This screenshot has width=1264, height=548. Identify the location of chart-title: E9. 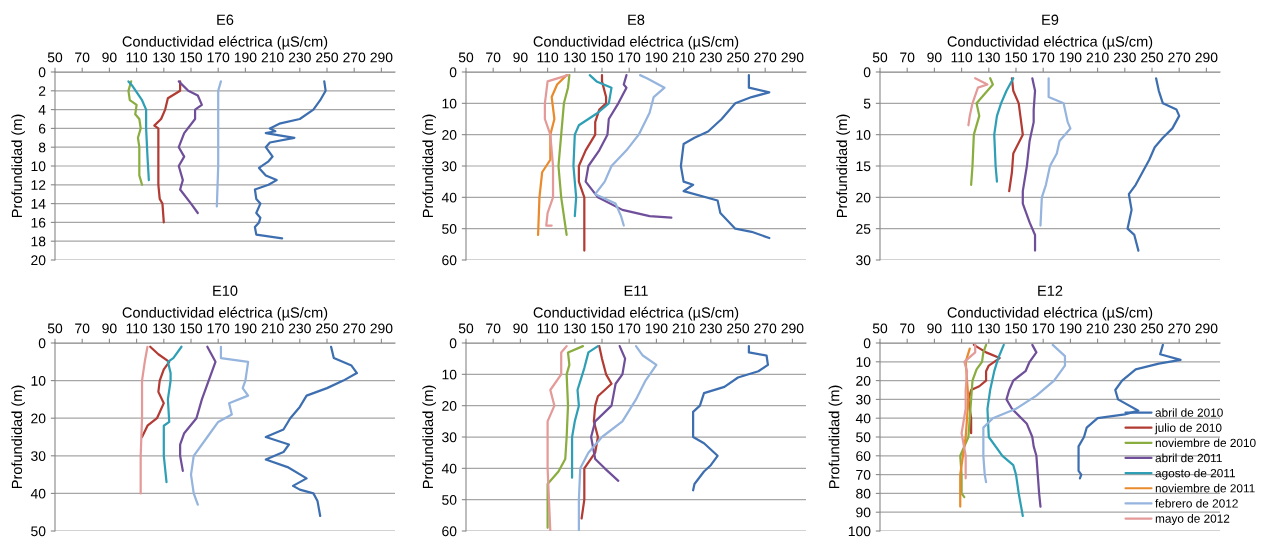
(1050, 19).